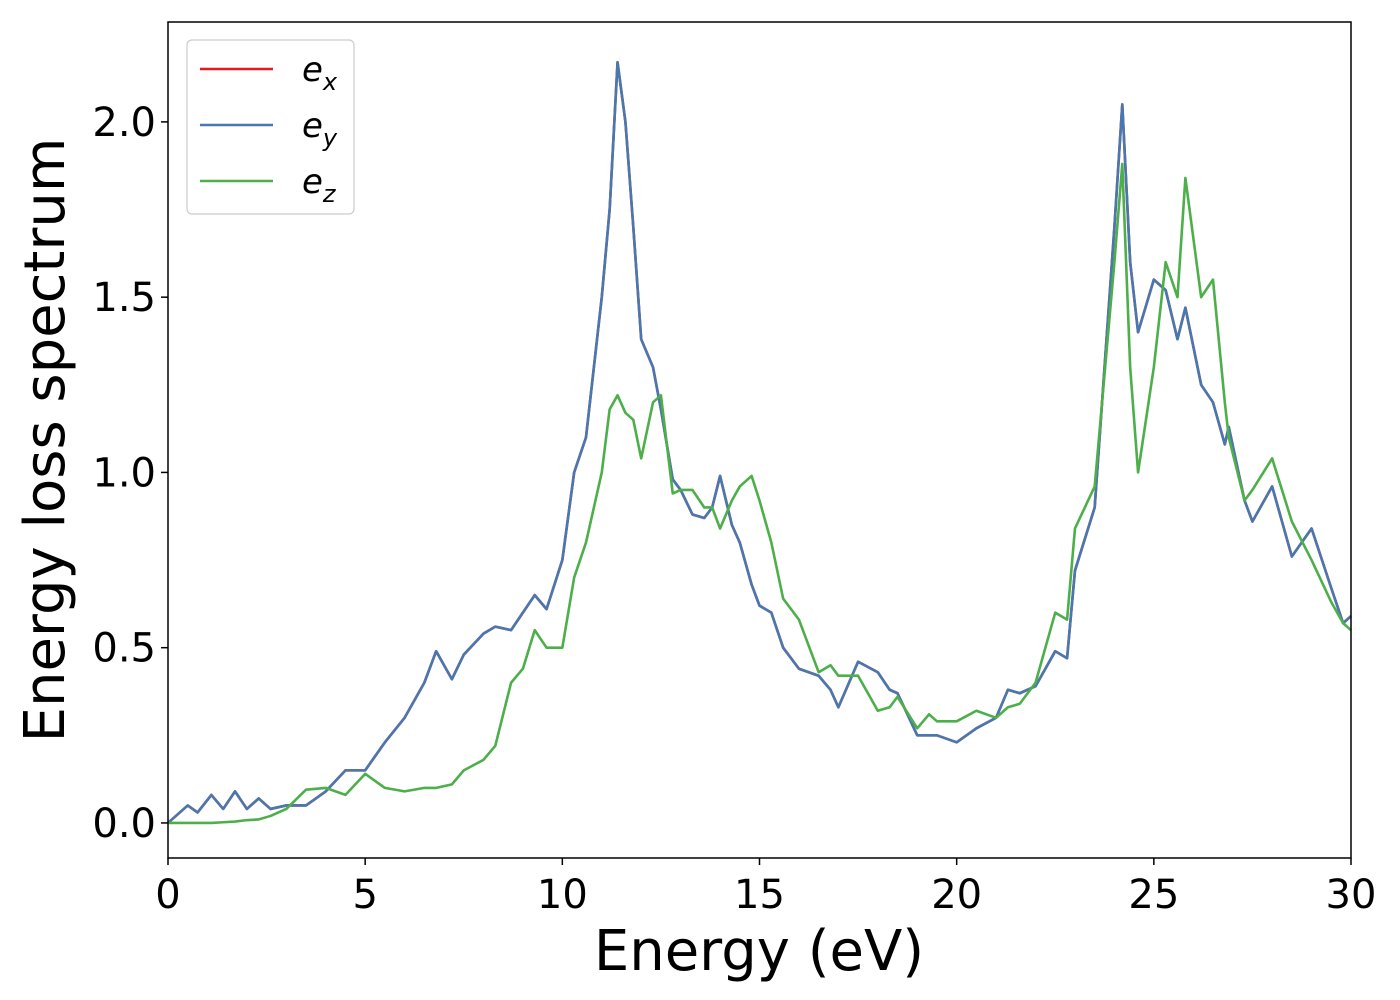 Image resolution: width=1400 pixels, height=1000 pixels. What do you see at coordinates (1153, 895) in the screenshot?
I see `x-tick-label: 25` at bounding box center [1153, 895].